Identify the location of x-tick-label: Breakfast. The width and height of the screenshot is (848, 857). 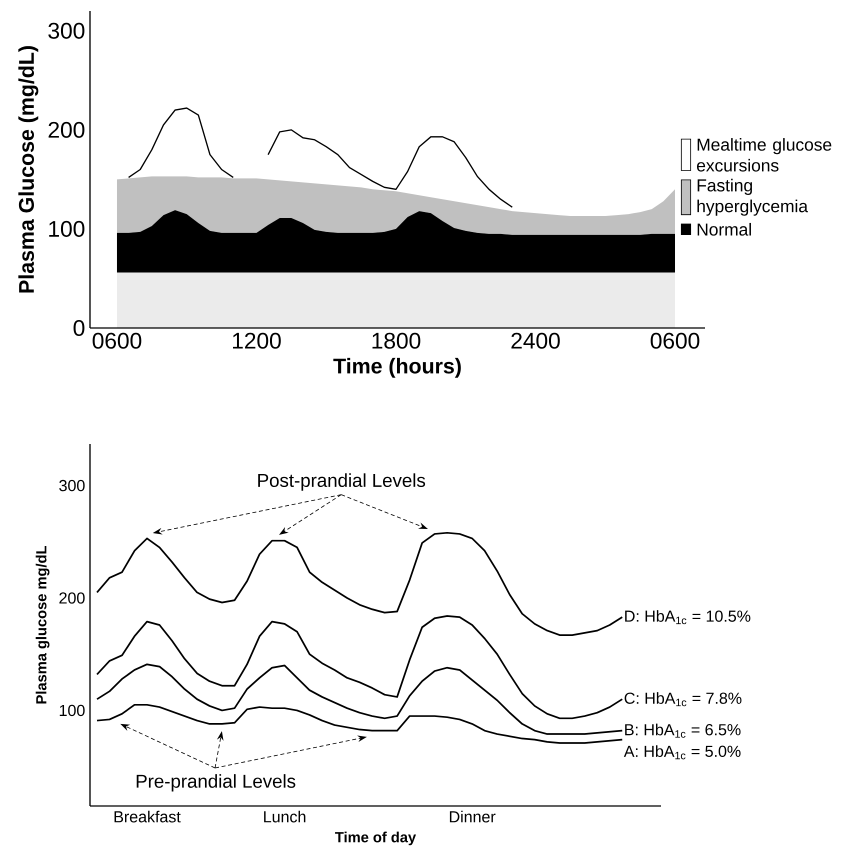
(147, 816).